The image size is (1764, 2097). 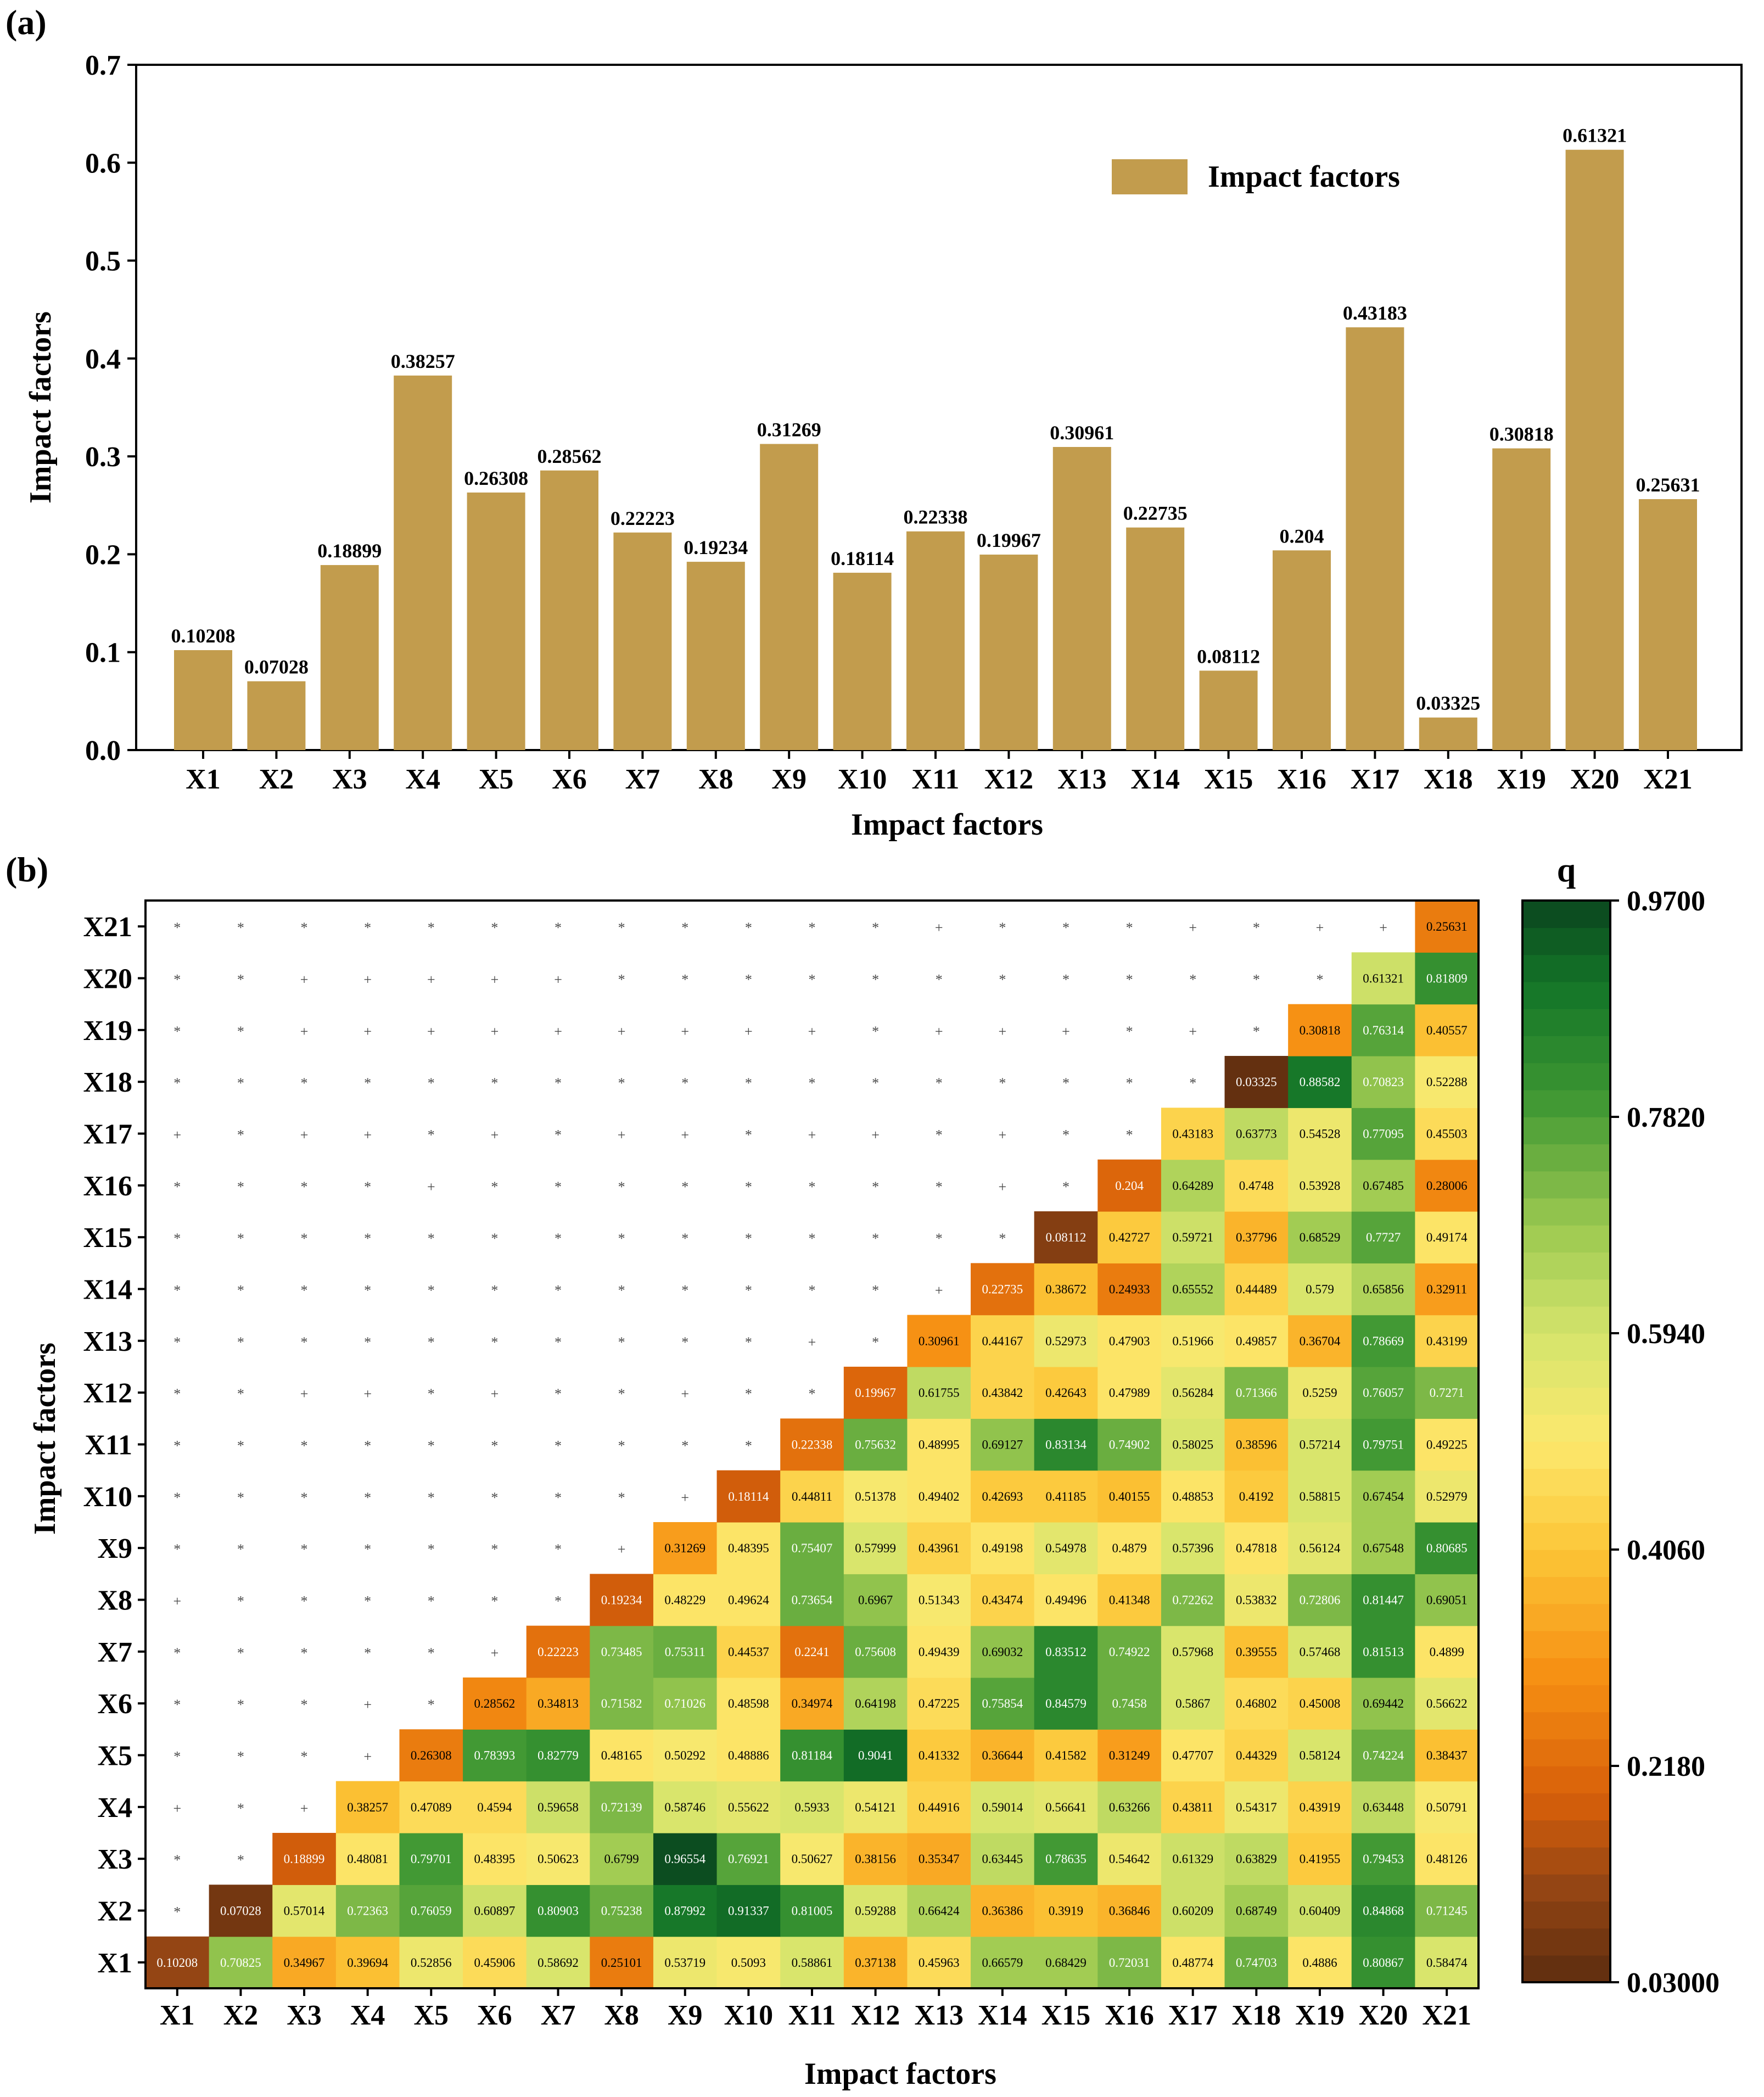 What do you see at coordinates (1193, 1185) in the screenshot?
I see `heatmap-cell-X16-X17` at bounding box center [1193, 1185].